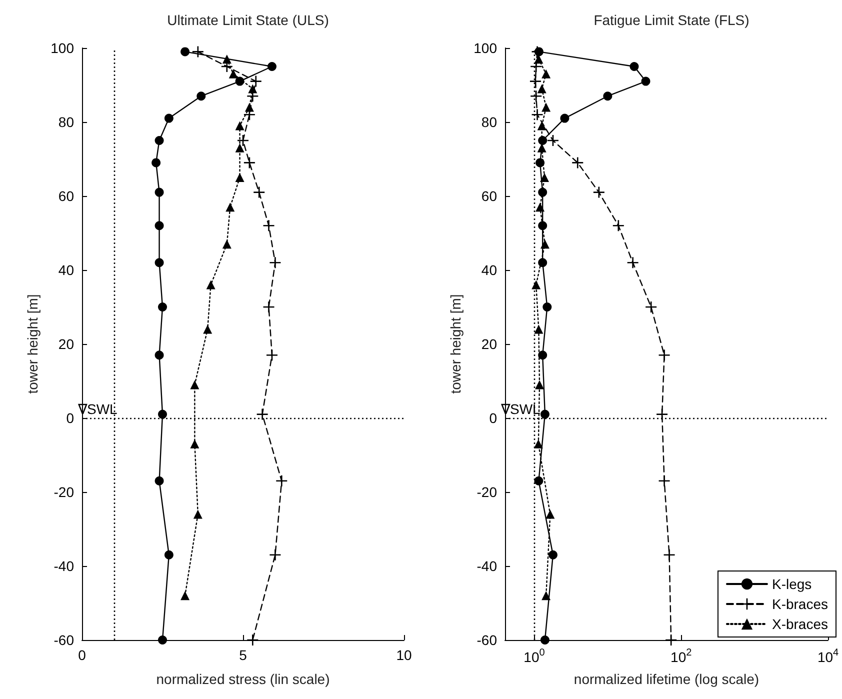 The height and width of the screenshot is (699, 842). I want to click on x-axis-title: normalized lifetime (log scale), so click(667, 679).